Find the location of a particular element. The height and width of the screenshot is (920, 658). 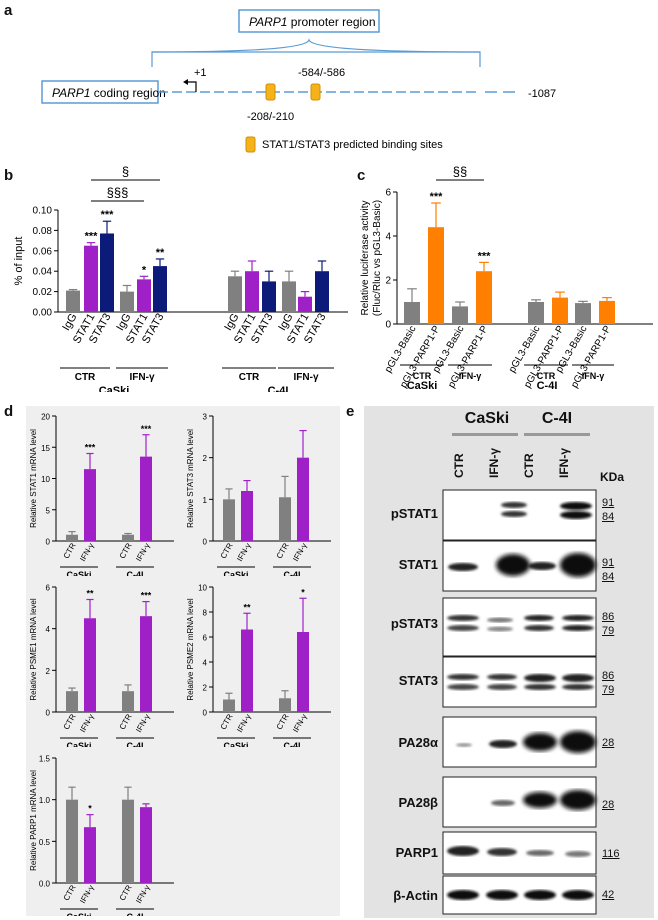

tss-arrow-icon is located at coordinates (191, 86).